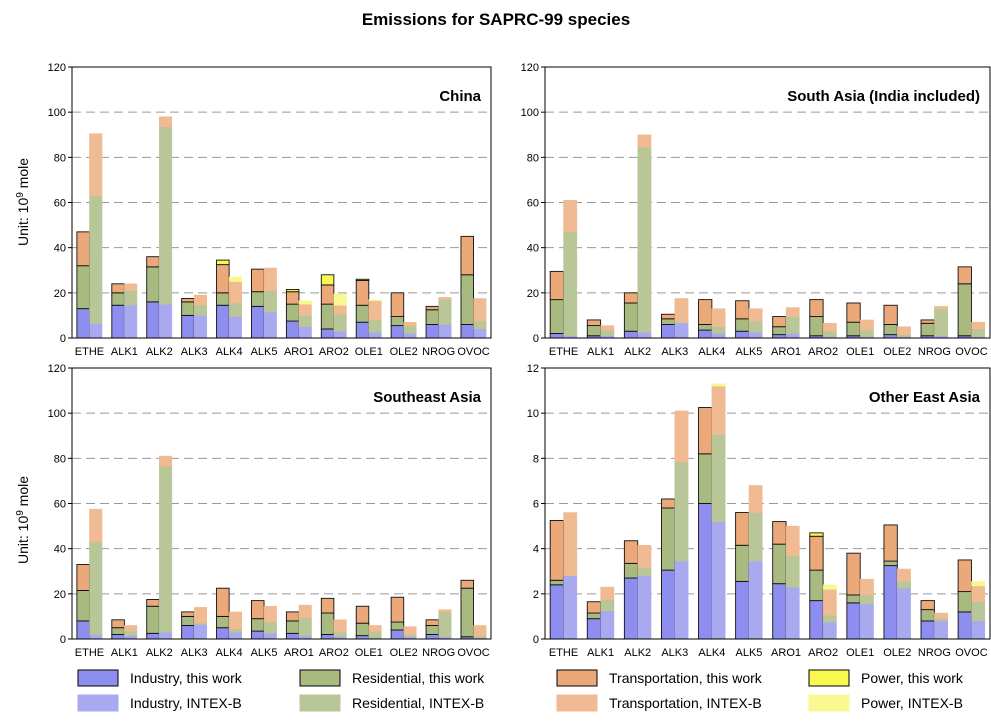  I want to click on bar-aro2-industry-this-work, so click(327, 333).